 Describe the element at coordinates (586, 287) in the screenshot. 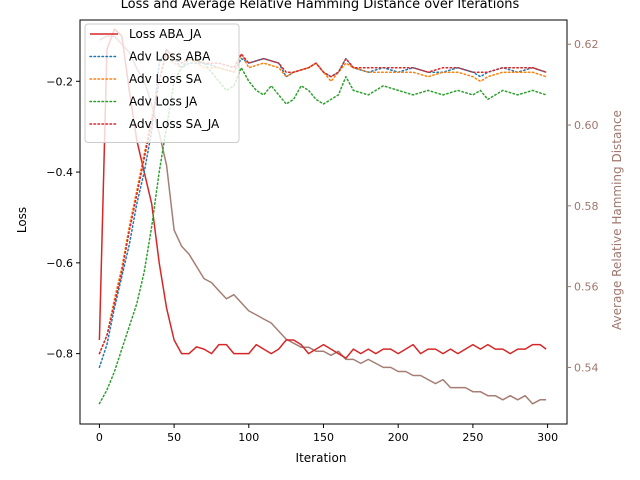

I see `y2-tick-label: 0.56` at that location.